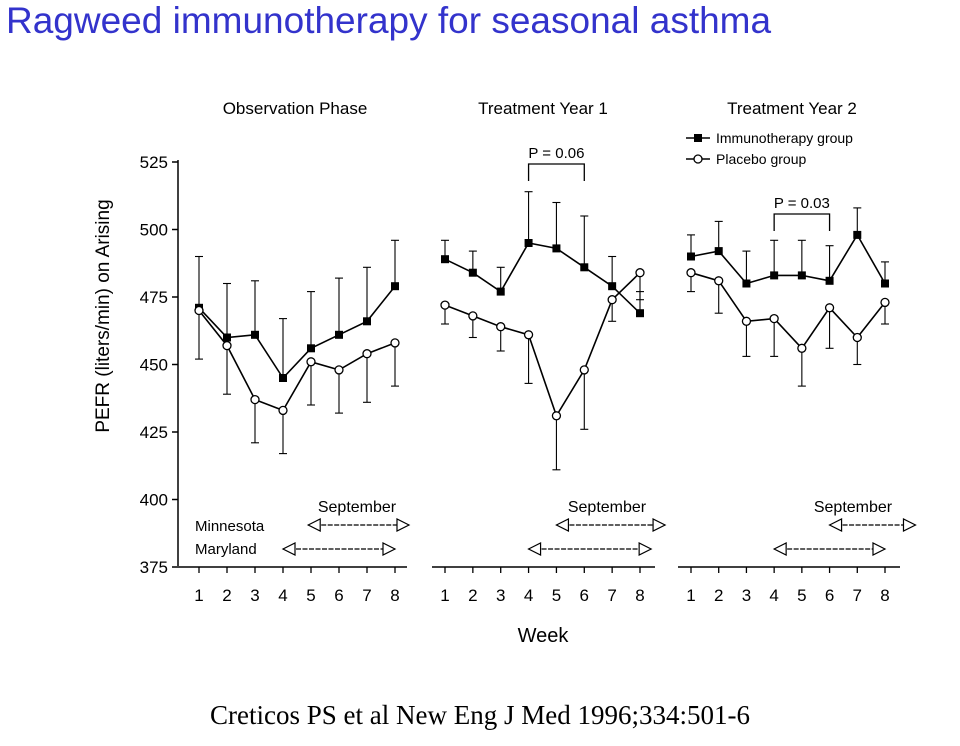  What do you see at coordinates (639, 595) in the screenshot?
I see `x-tick-label: 8` at bounding box center [639, 595].